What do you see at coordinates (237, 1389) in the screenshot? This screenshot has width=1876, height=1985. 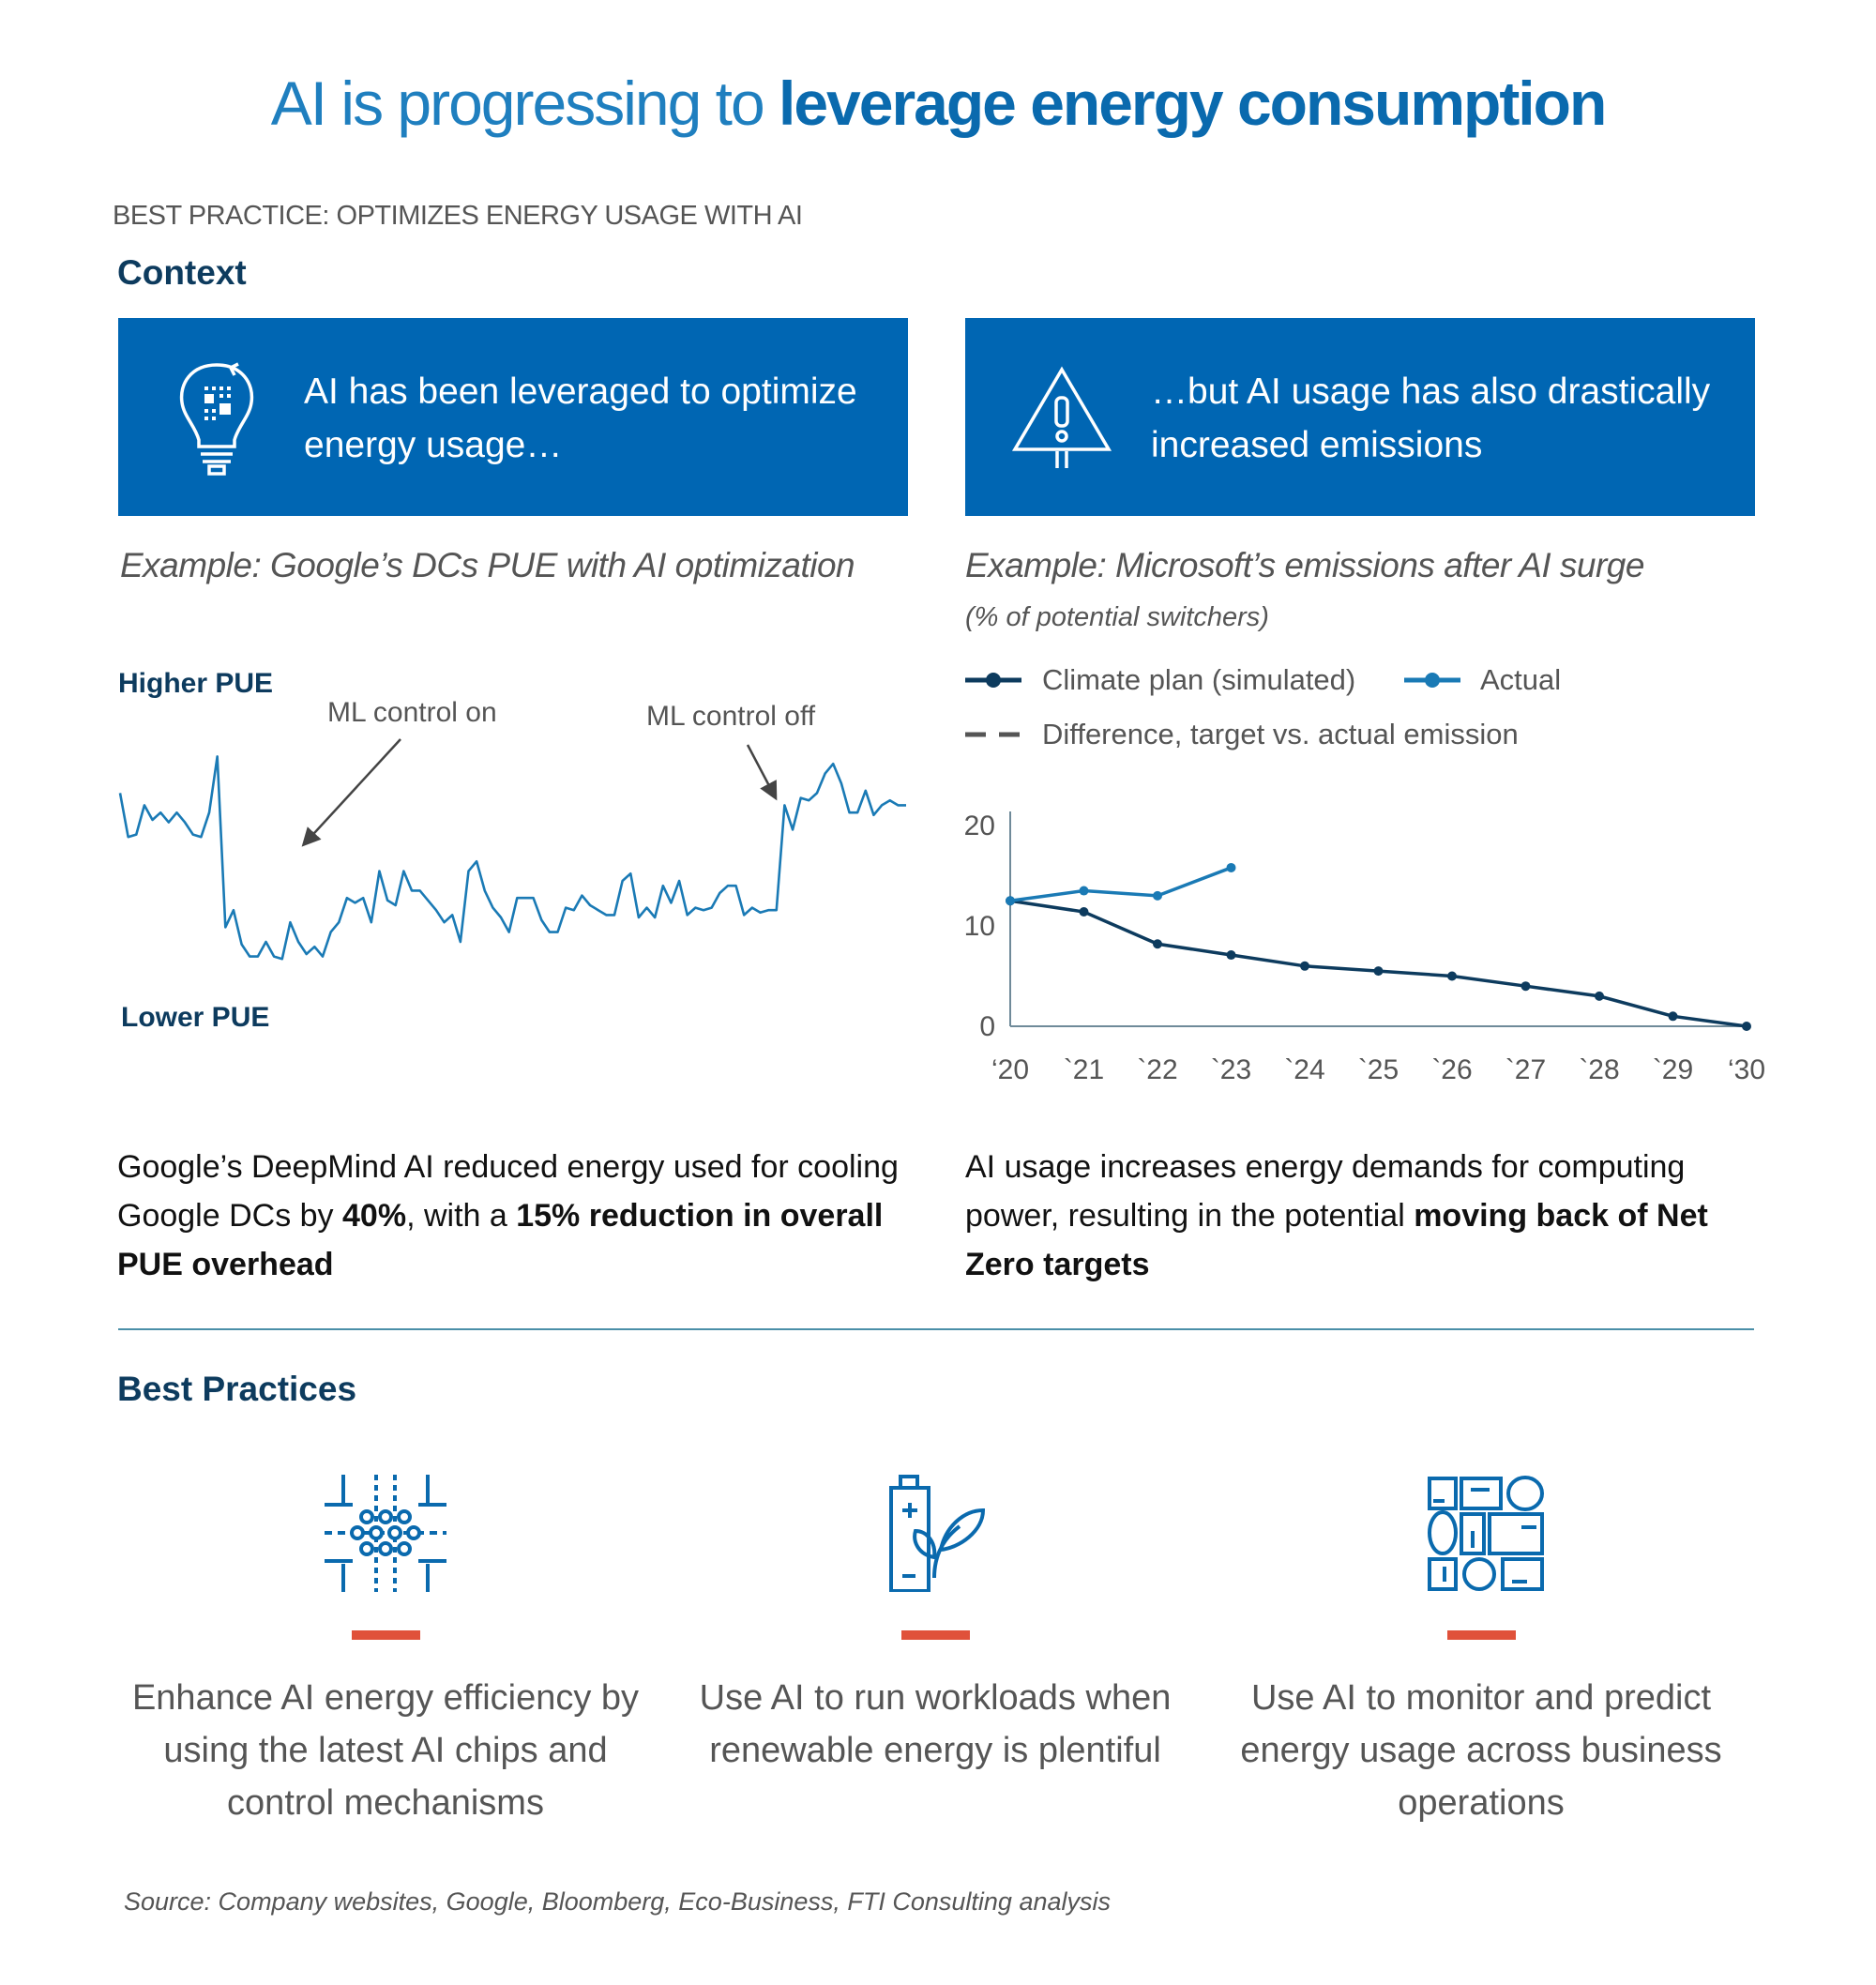 I see `best-practices-heading: Best Practices` at bounding box center [237, 1389].